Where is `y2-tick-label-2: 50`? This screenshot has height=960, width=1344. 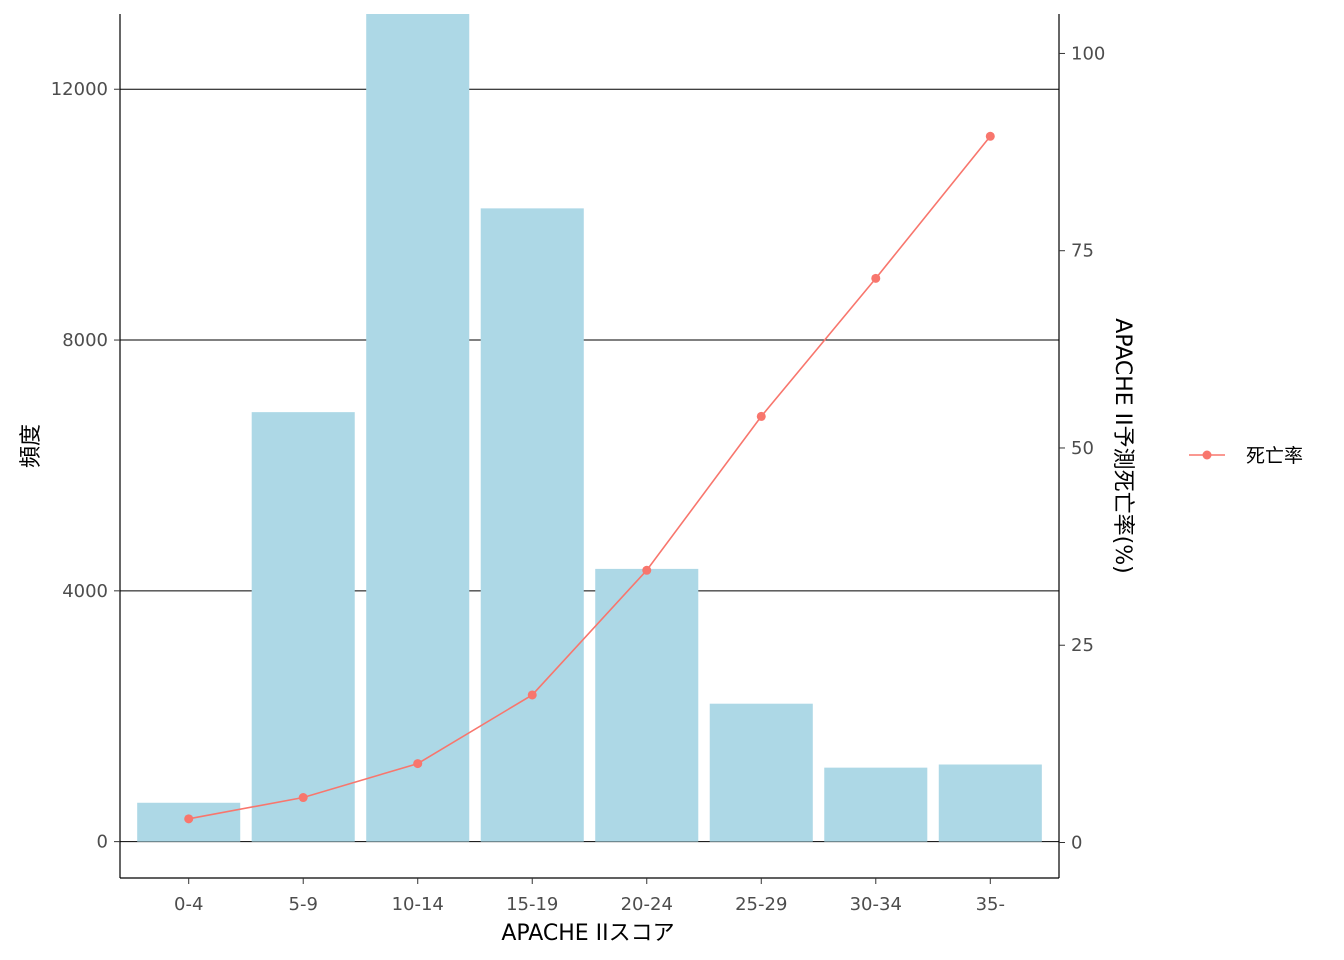
y2-tick-label-2: 50 is located at coordinates (1082, 448).